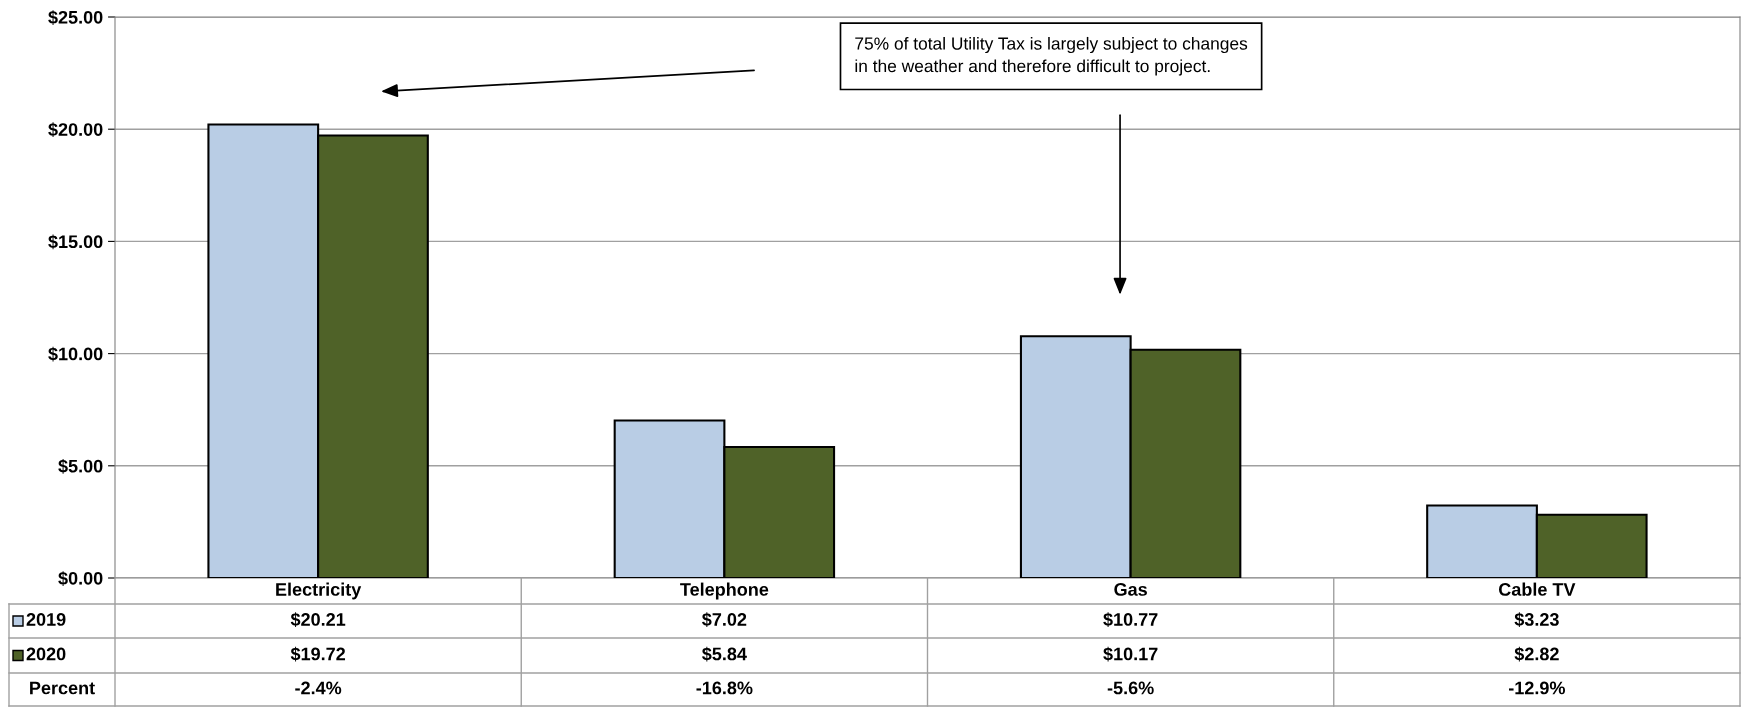 Image resolution: width=1746 pixels, height=707 pixels. Describe the element at coordinates (46, 654) in the screenshot. I see `legend-label: 2020` at that location.